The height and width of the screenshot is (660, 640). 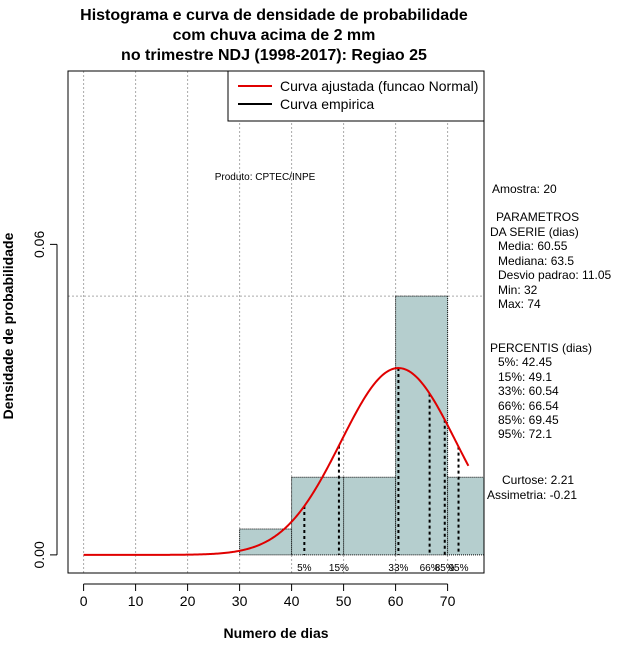 What do you see at coordinates (525, 377) in the screenshot?
I see `stat-p15: 15%: 49.1` at bounding box center [525, 377].